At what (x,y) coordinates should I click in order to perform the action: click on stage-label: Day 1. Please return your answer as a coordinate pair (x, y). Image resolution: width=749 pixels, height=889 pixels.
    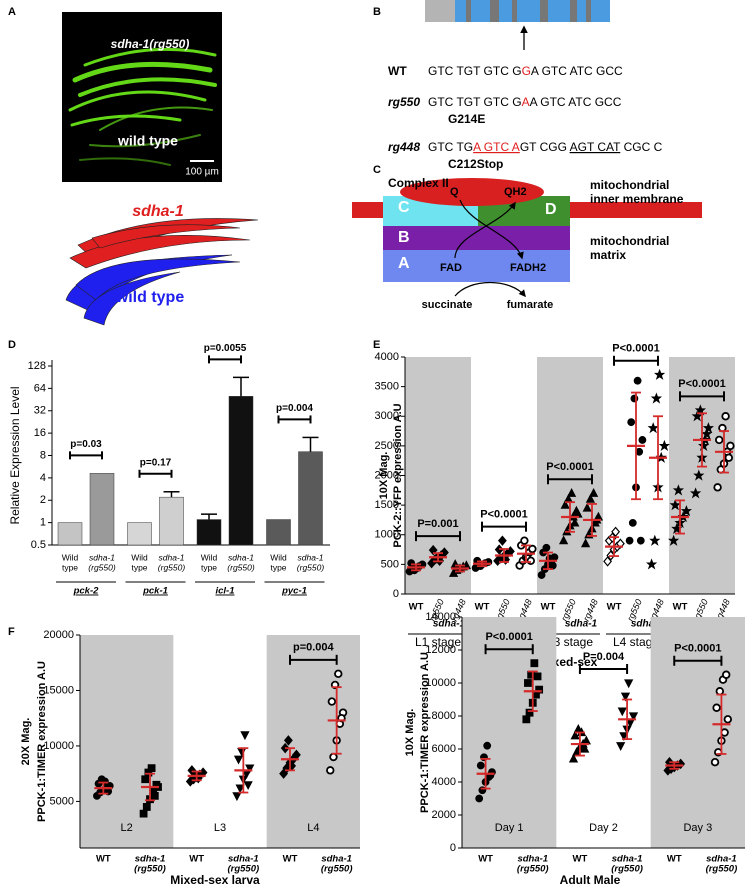
    Looking at the image, I should click on (509, 828).